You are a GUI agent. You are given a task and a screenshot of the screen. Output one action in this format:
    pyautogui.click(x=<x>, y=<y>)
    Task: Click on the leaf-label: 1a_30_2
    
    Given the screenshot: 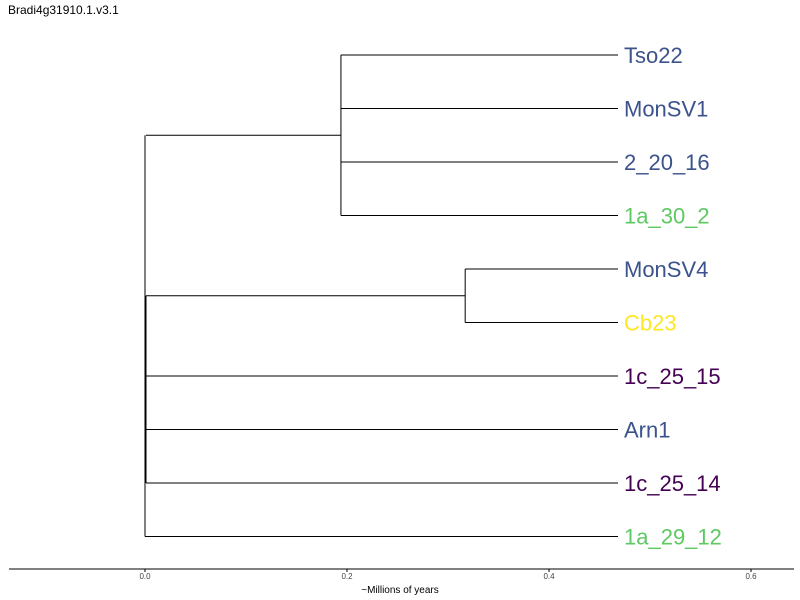 What is the action you would take?
    pyautogui.click(x=667, y=216)
    